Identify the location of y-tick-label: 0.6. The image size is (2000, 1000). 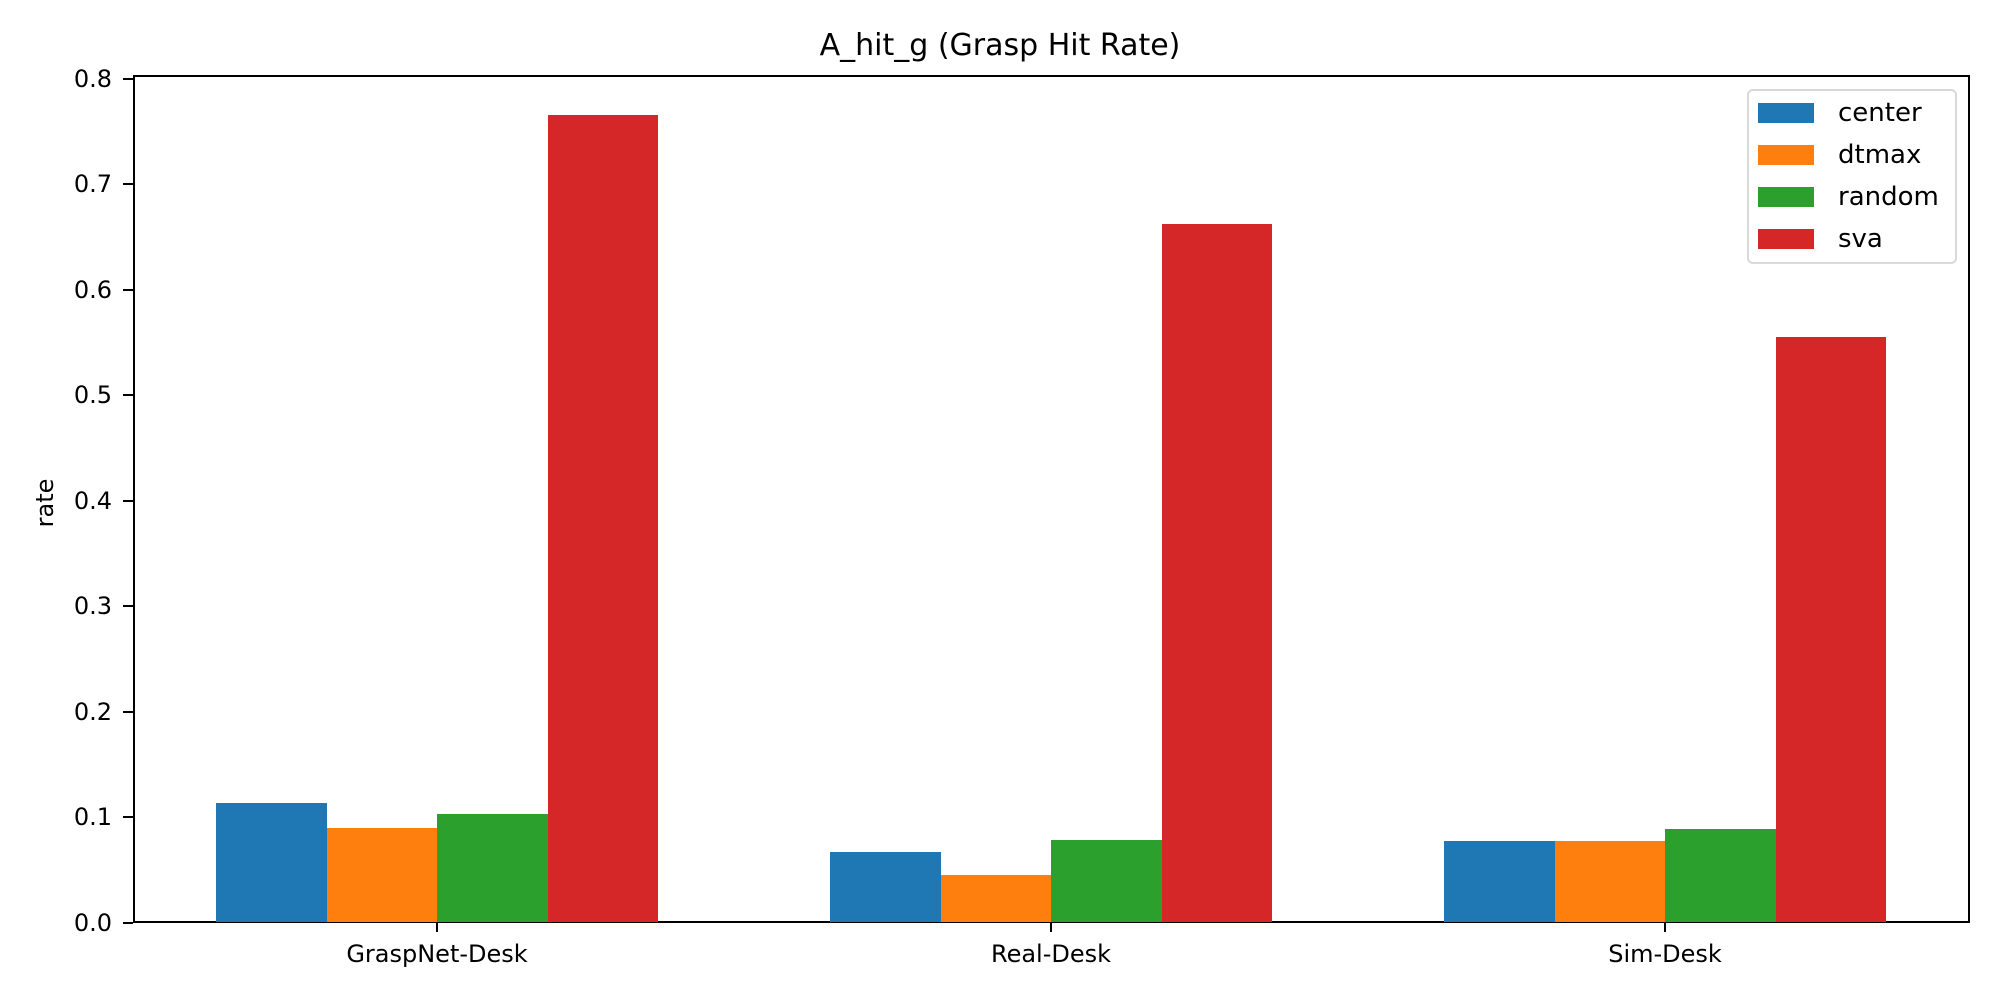
(92, 289).